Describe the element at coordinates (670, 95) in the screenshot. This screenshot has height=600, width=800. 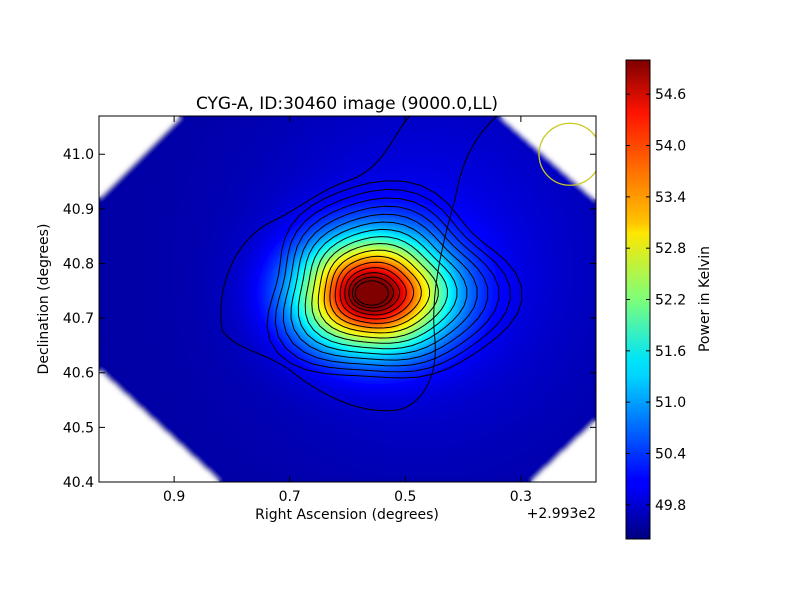
I see `colorbar-tick-label: 54.6` at that location.